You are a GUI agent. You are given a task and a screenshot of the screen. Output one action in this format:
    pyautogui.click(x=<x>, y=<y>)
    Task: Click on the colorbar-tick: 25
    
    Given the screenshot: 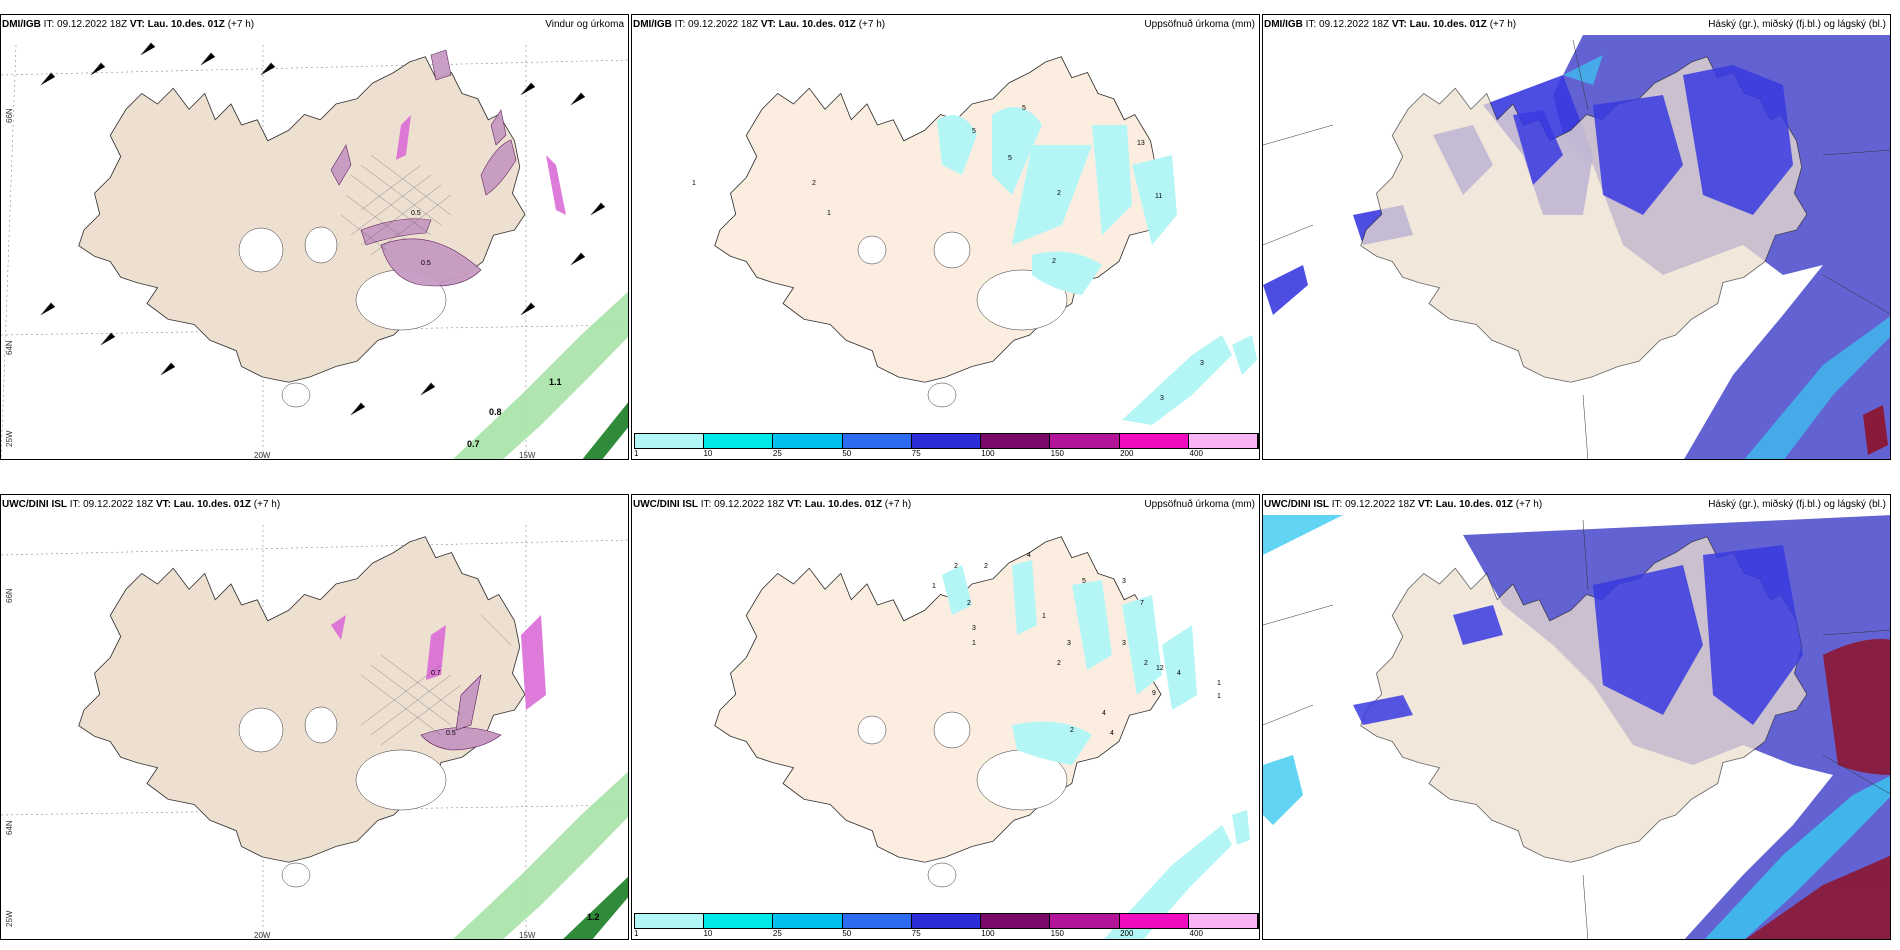 What is the action you would take?
    pyautogui.click(x=777, y=933)
    